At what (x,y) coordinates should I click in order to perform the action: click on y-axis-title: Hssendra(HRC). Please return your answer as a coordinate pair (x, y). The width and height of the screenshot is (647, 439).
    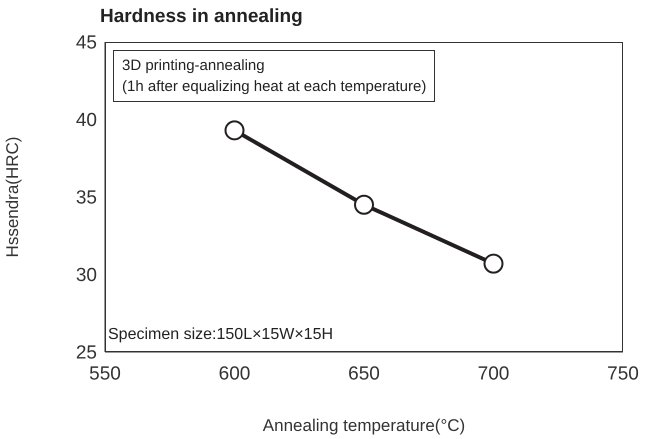
    Looking at the image, I should click on (12, 197).